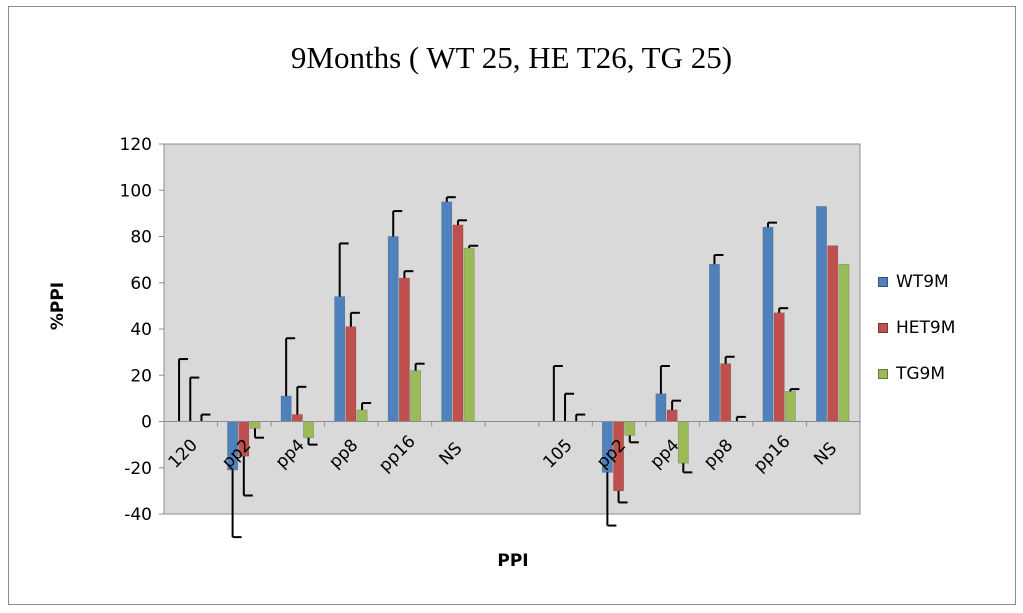 This screenshot has width=1023, height=613. I want to click on legend-label: WT9M, so click(922, 282).